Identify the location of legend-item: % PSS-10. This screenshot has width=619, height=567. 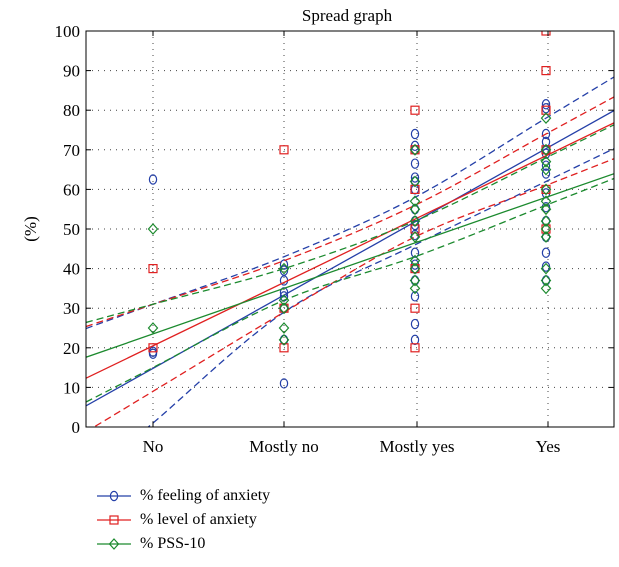
(183, 544).